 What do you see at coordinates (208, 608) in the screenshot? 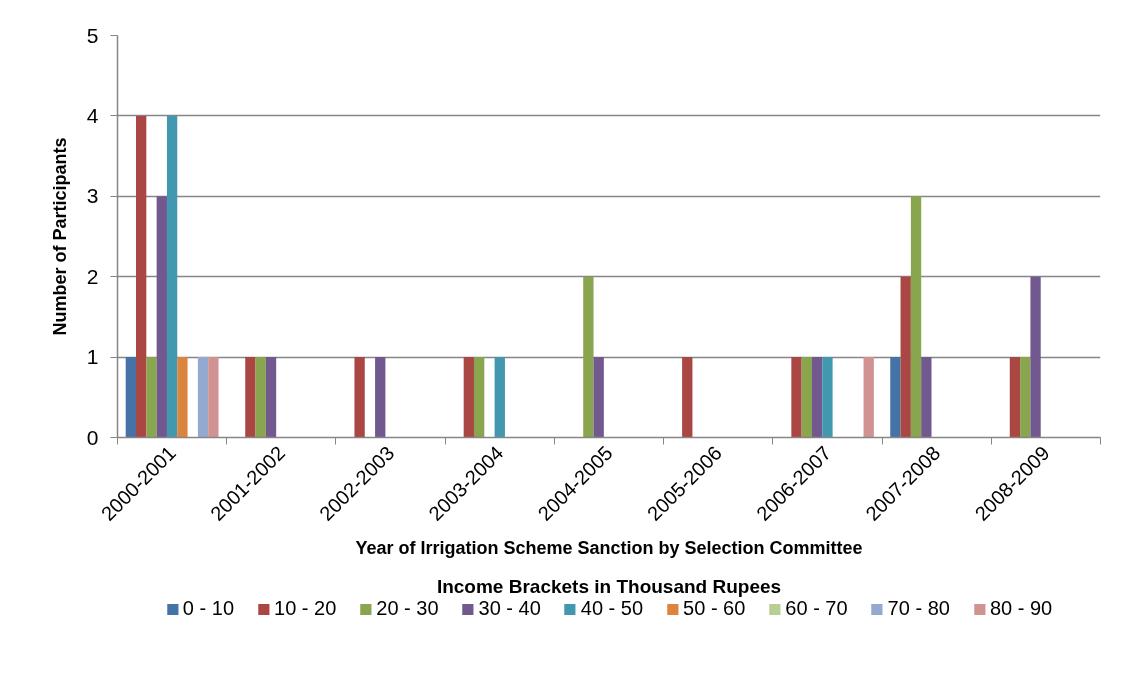
I see `legend-label: 0 - 10` at bounding box center [208, 608].